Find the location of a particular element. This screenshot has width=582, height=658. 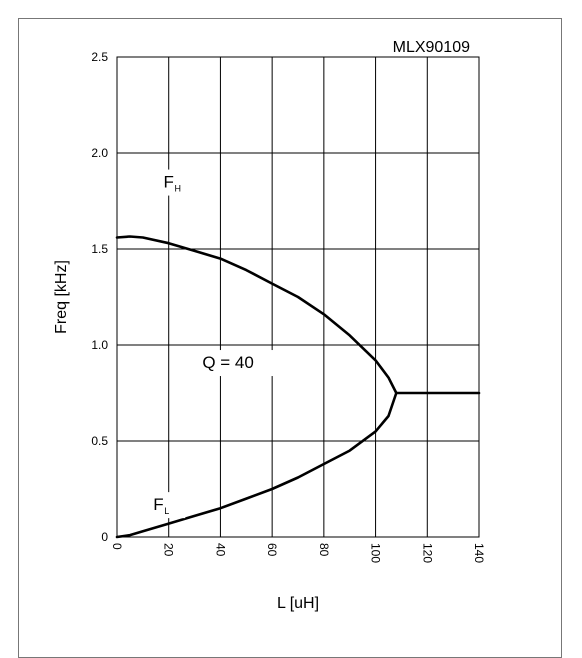

y-tick-label: 0 is located at coordinates (104, 537).